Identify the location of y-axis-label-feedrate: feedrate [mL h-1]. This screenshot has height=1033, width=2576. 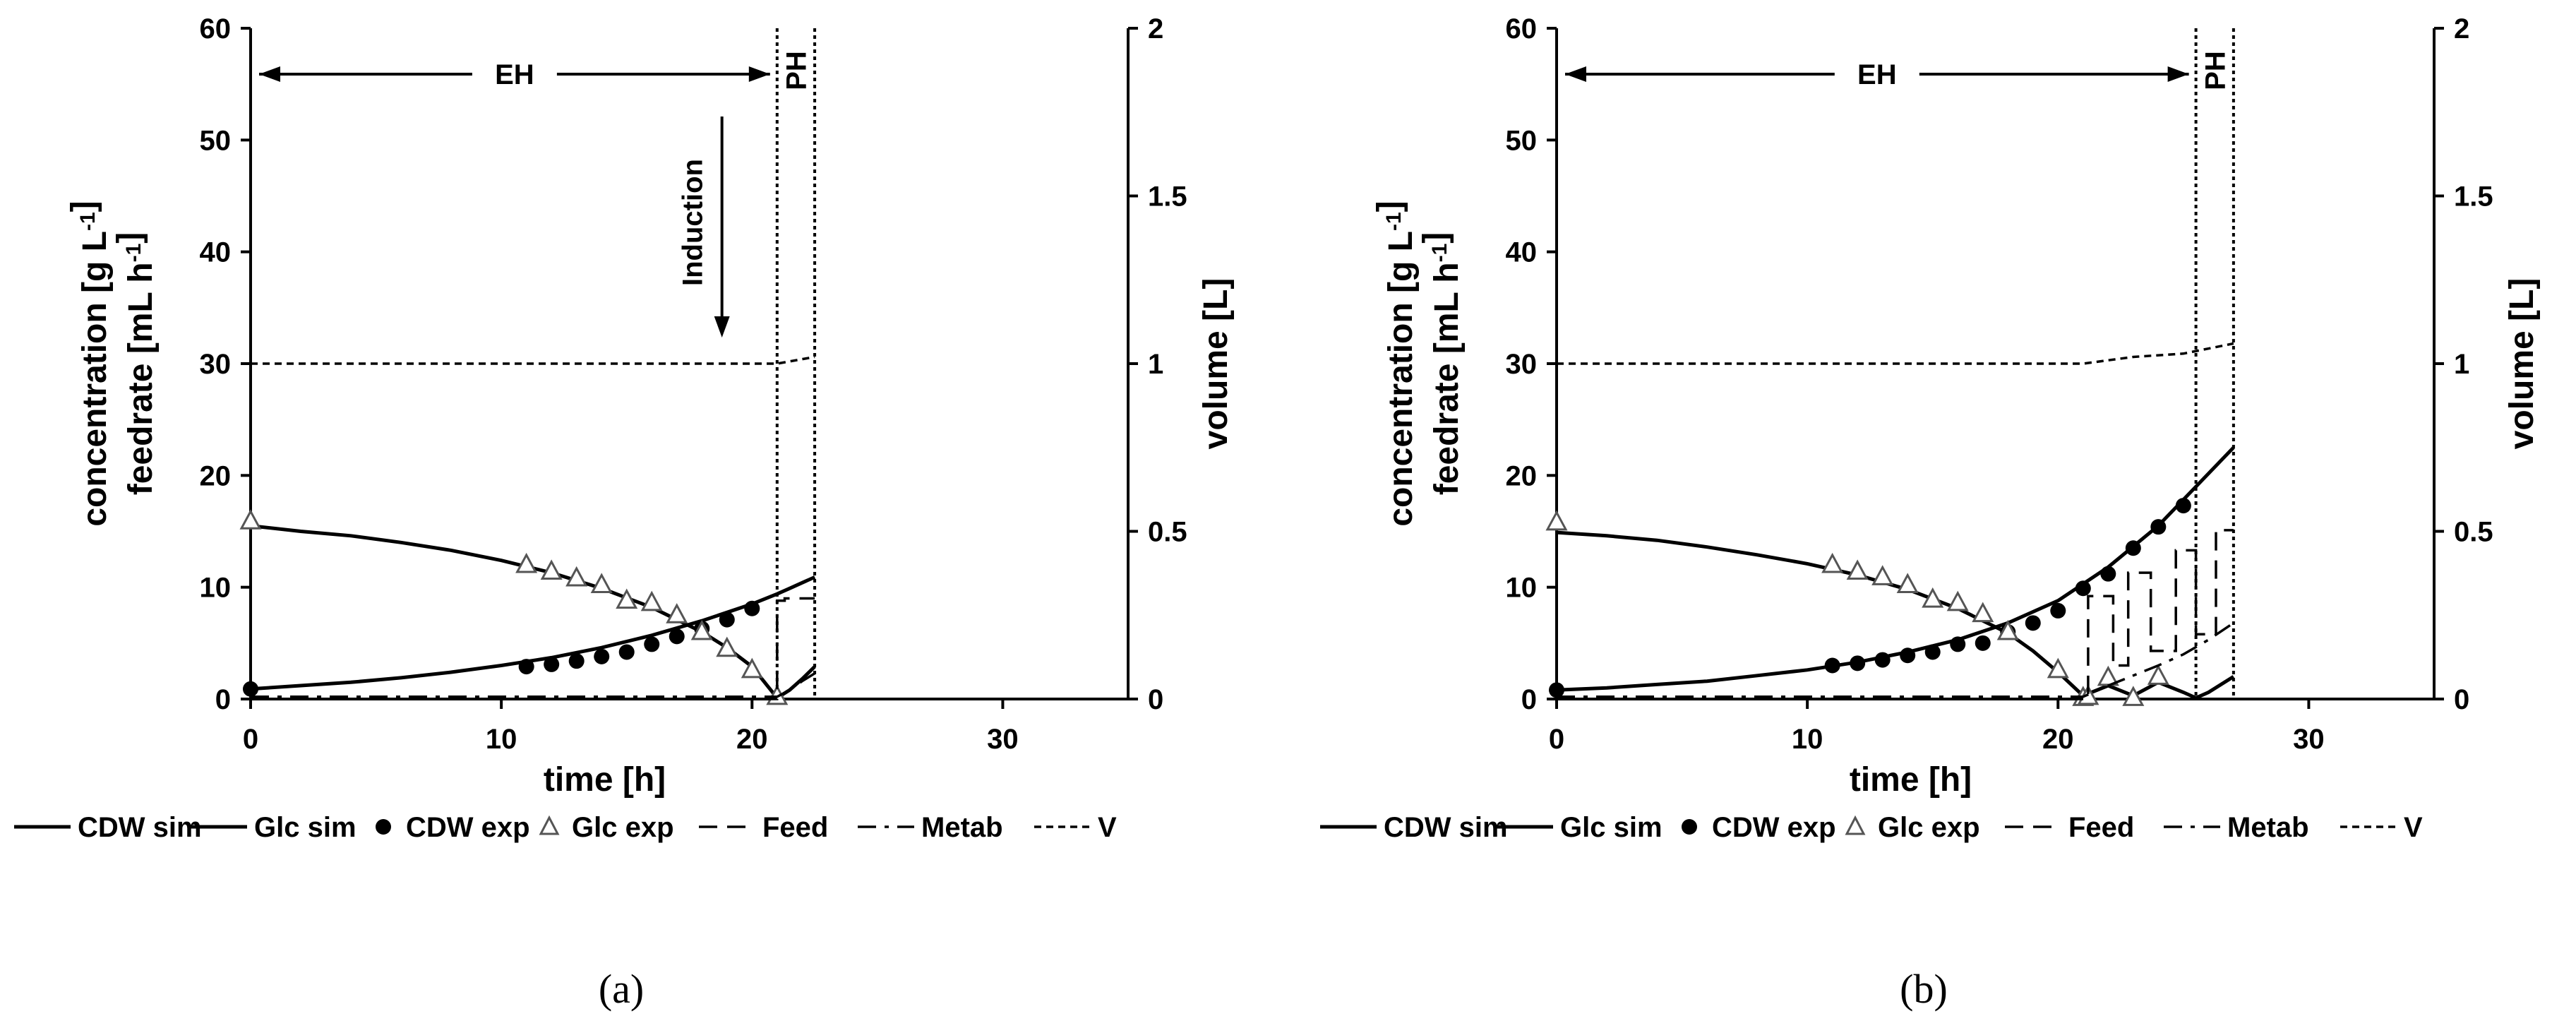
(135, 364).